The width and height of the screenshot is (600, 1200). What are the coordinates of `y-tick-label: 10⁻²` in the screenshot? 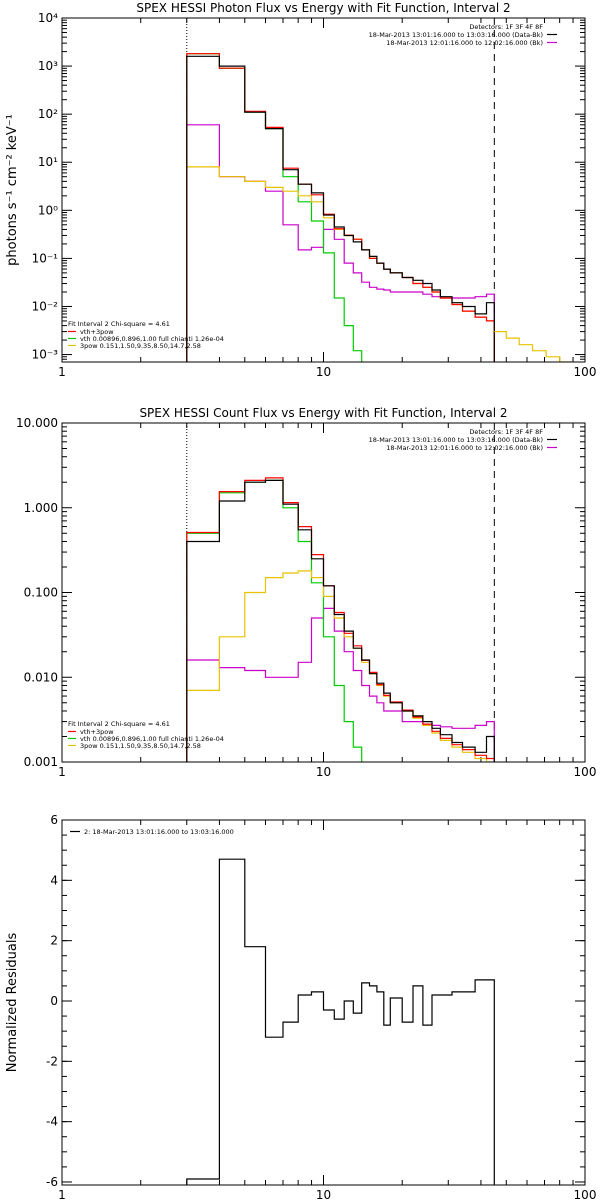 It's located at (45, 306).